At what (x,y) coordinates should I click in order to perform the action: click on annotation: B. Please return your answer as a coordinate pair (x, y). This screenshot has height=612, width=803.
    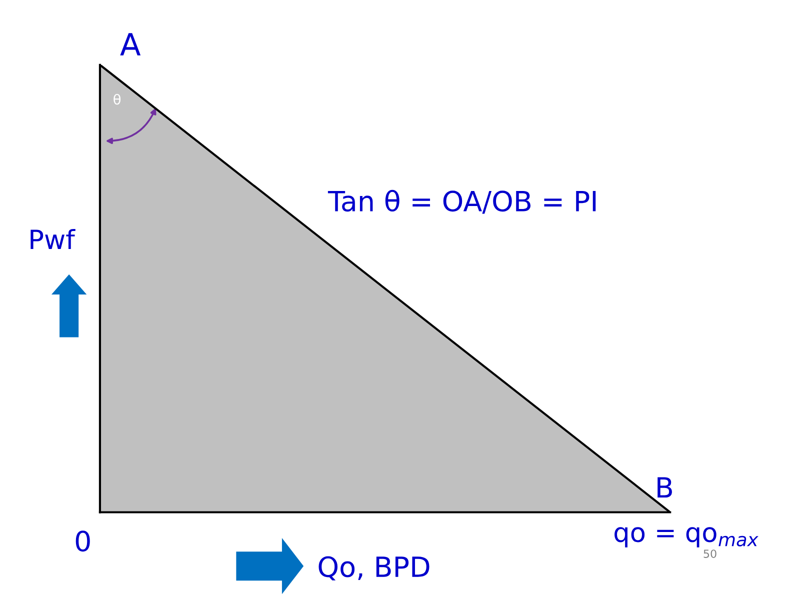
    Looking at the image, I should click on (665, 487).